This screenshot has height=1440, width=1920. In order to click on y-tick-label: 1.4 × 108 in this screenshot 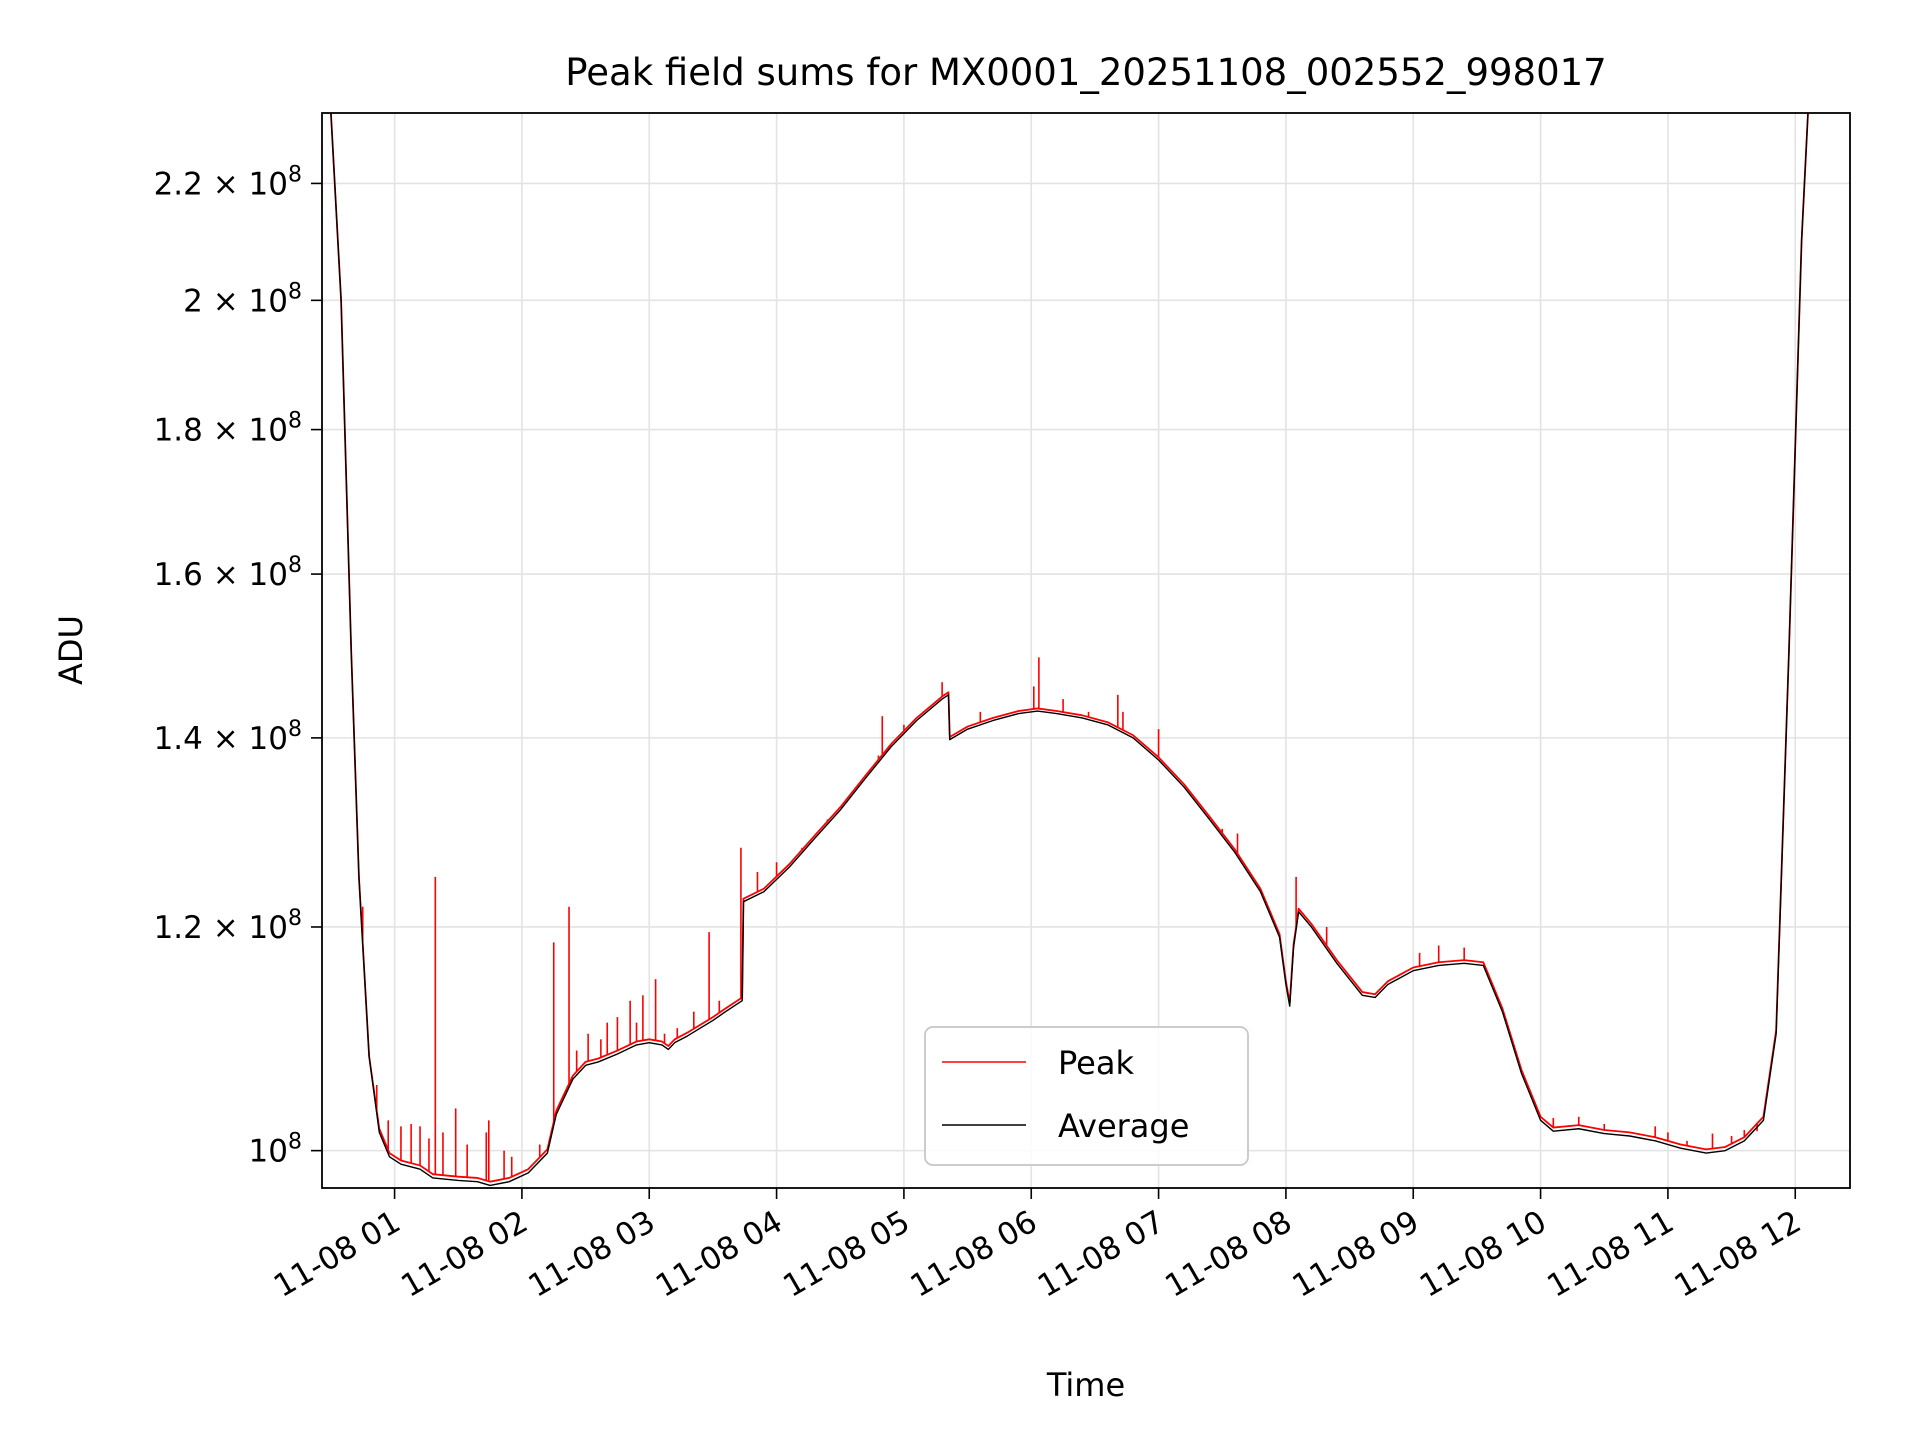, I will do `click(228, 737)`.